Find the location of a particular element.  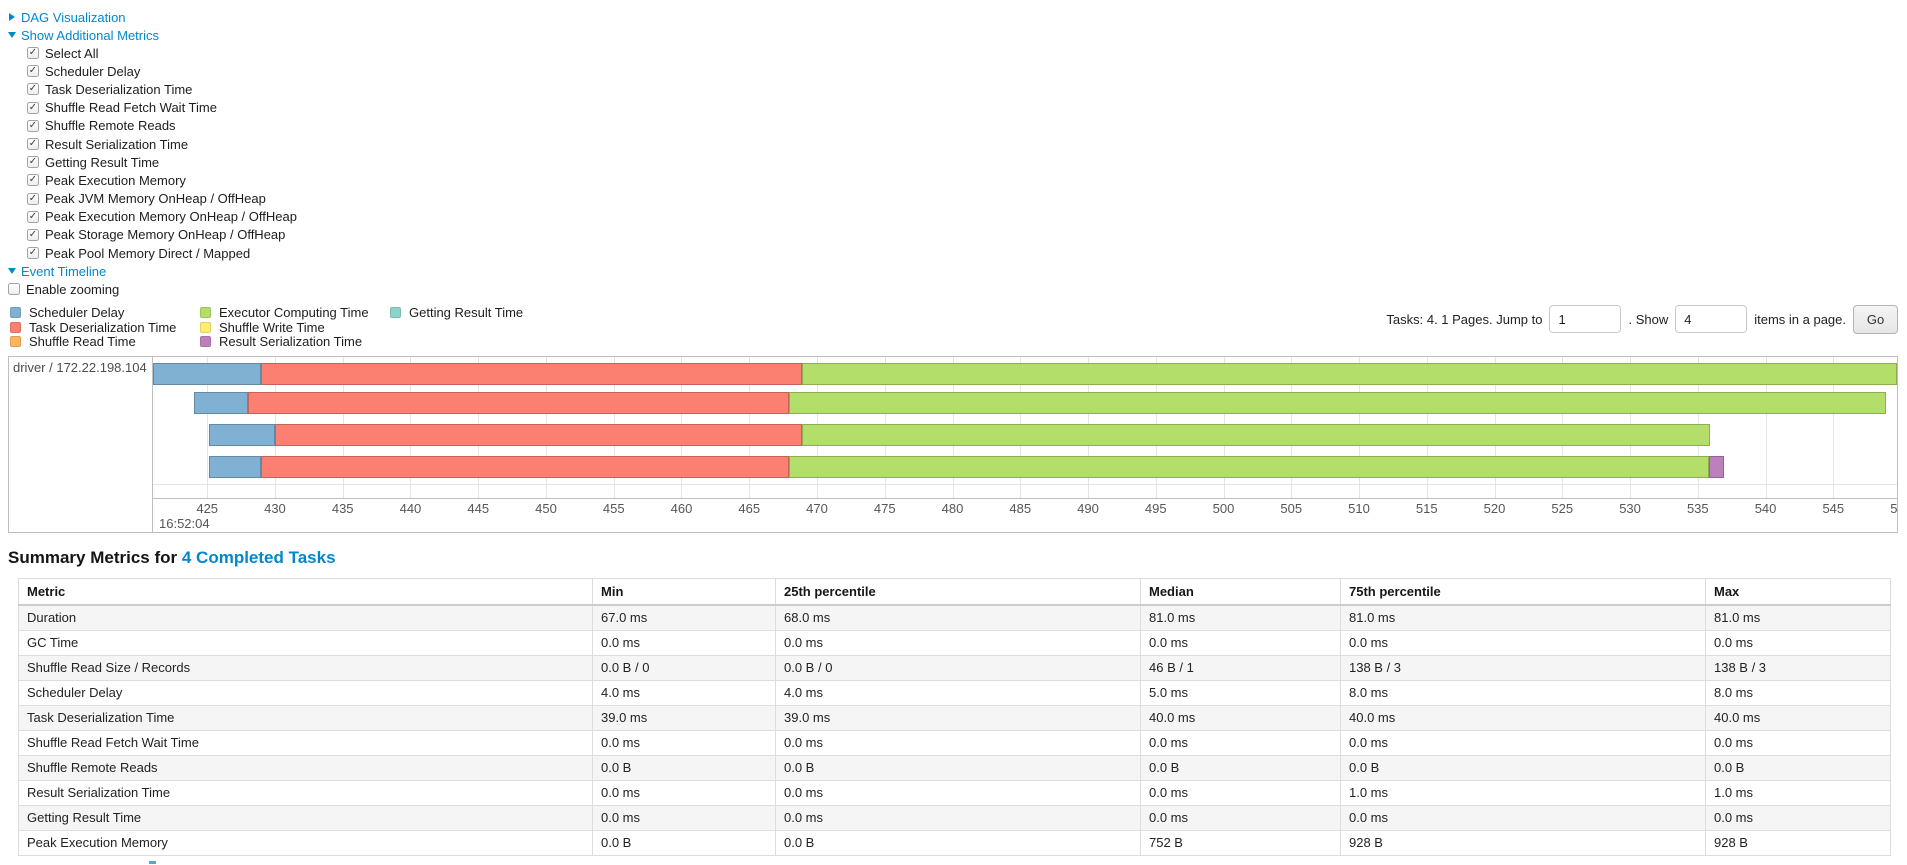

legend-item: Shuffle Read Time is located at coordinates (93, 342).